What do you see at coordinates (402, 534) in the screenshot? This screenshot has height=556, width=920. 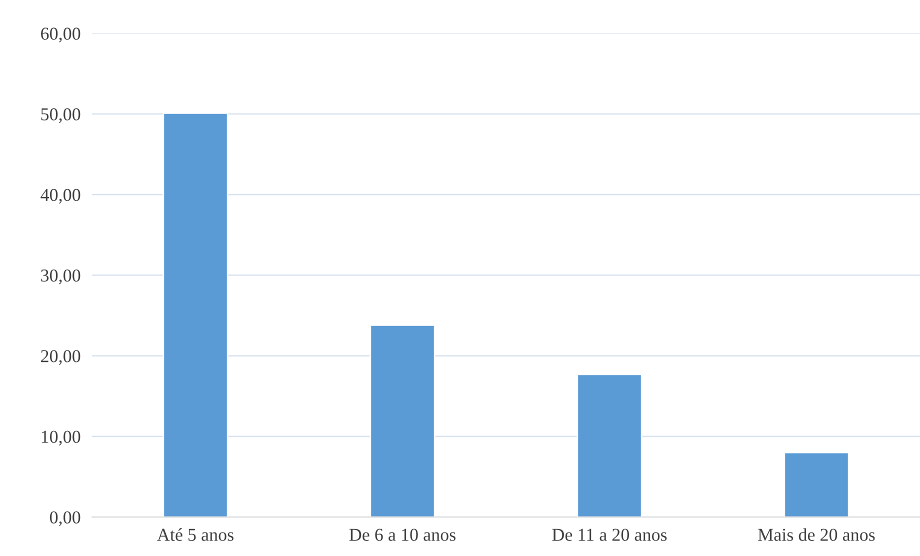 I see `x-tick-label: De 6 a 10 anos` at bounding box center [402, 534].